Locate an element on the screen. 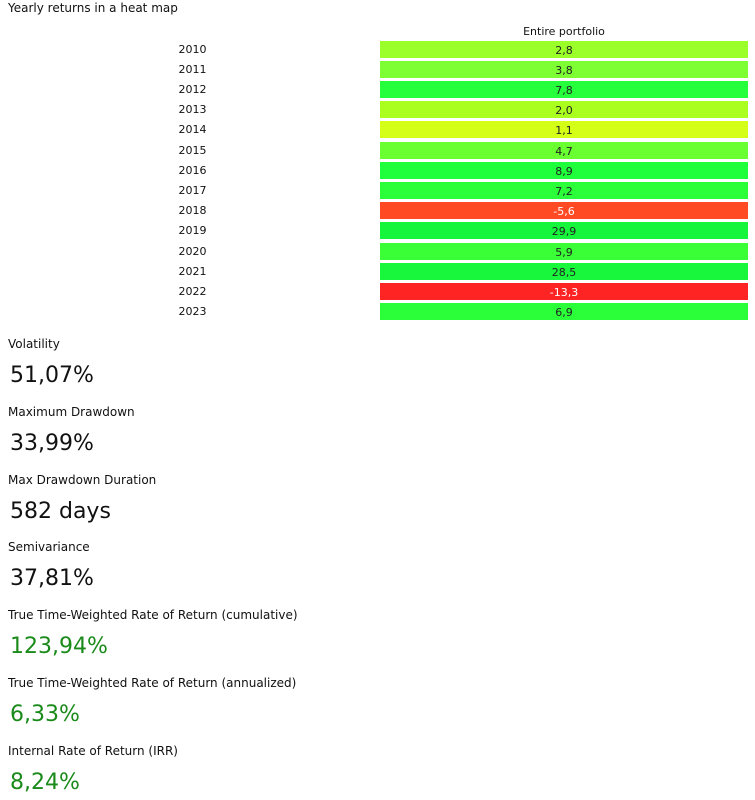  heatmap-cell: 7,2 is located at coordinates (564, 190).